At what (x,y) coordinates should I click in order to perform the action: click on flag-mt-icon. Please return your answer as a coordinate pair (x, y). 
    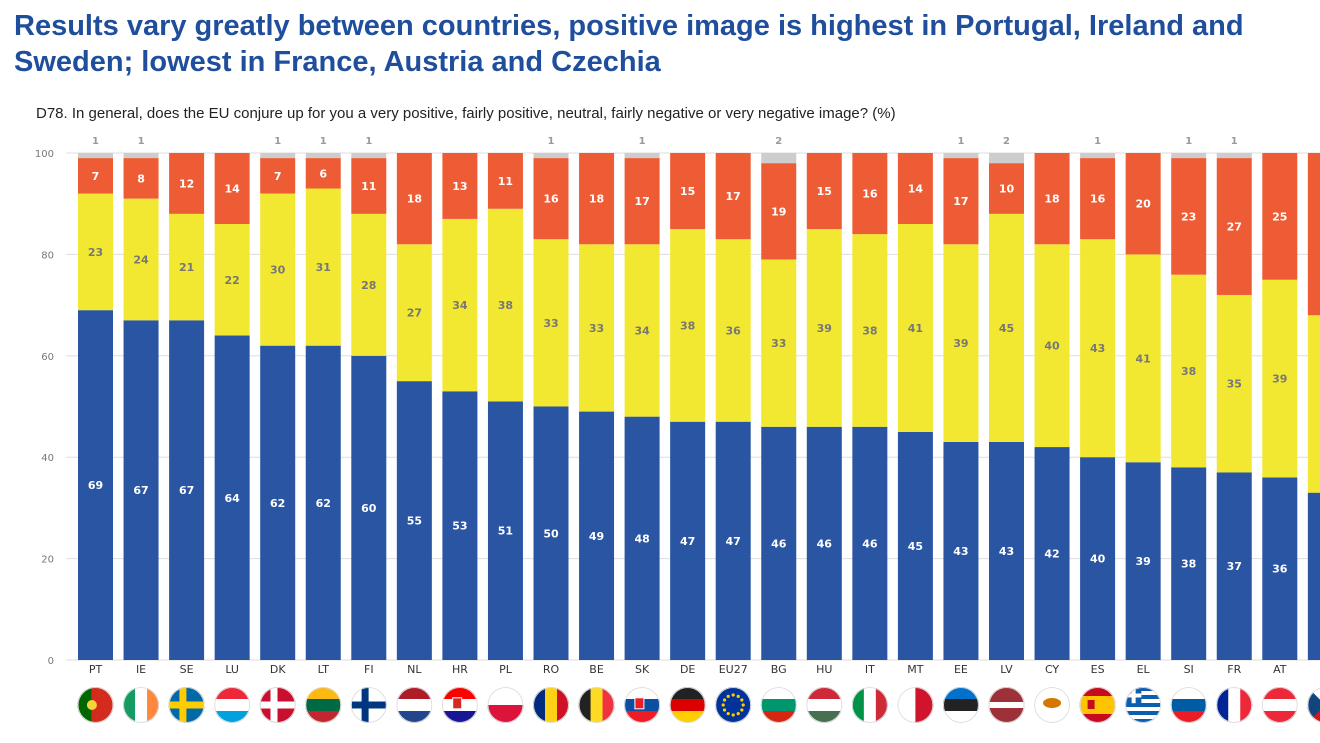
    Looking at the image, I should click on (915, 705).